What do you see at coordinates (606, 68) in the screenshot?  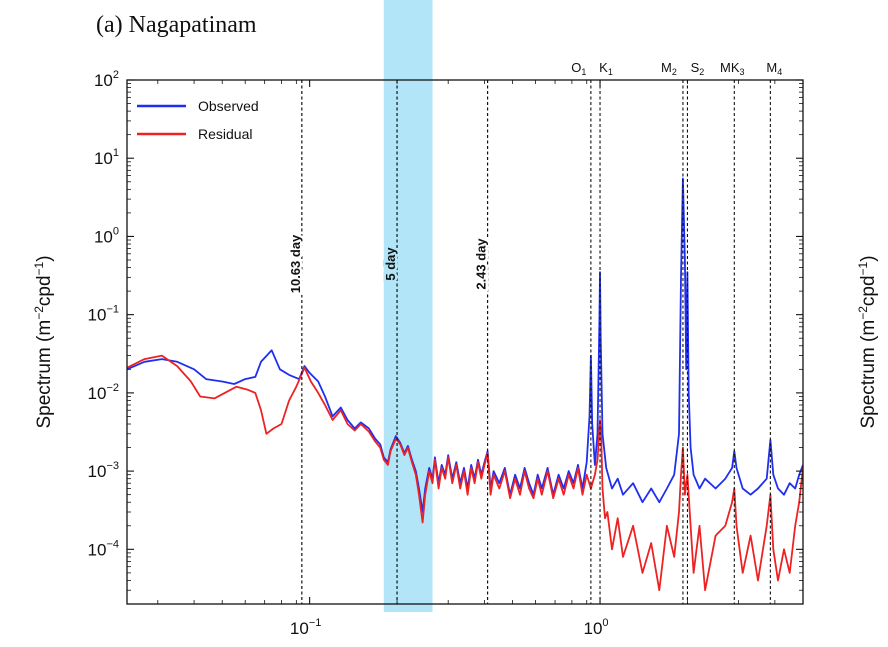 I see `constituent-label-1: K1` at bounding box center [606, 68].